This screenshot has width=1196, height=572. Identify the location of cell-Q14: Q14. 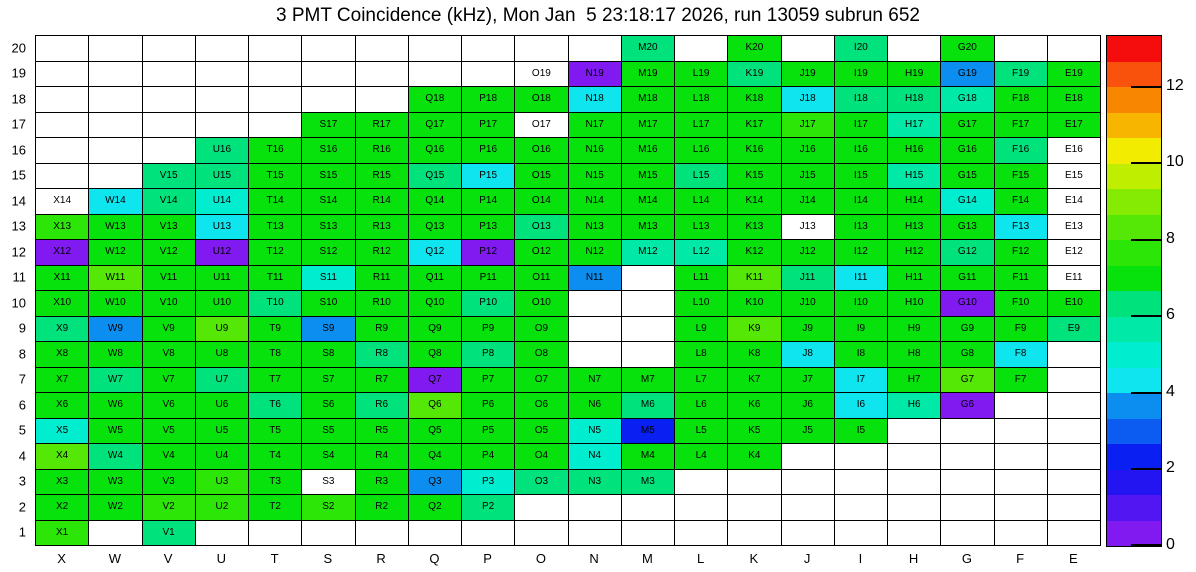
(434, 201).